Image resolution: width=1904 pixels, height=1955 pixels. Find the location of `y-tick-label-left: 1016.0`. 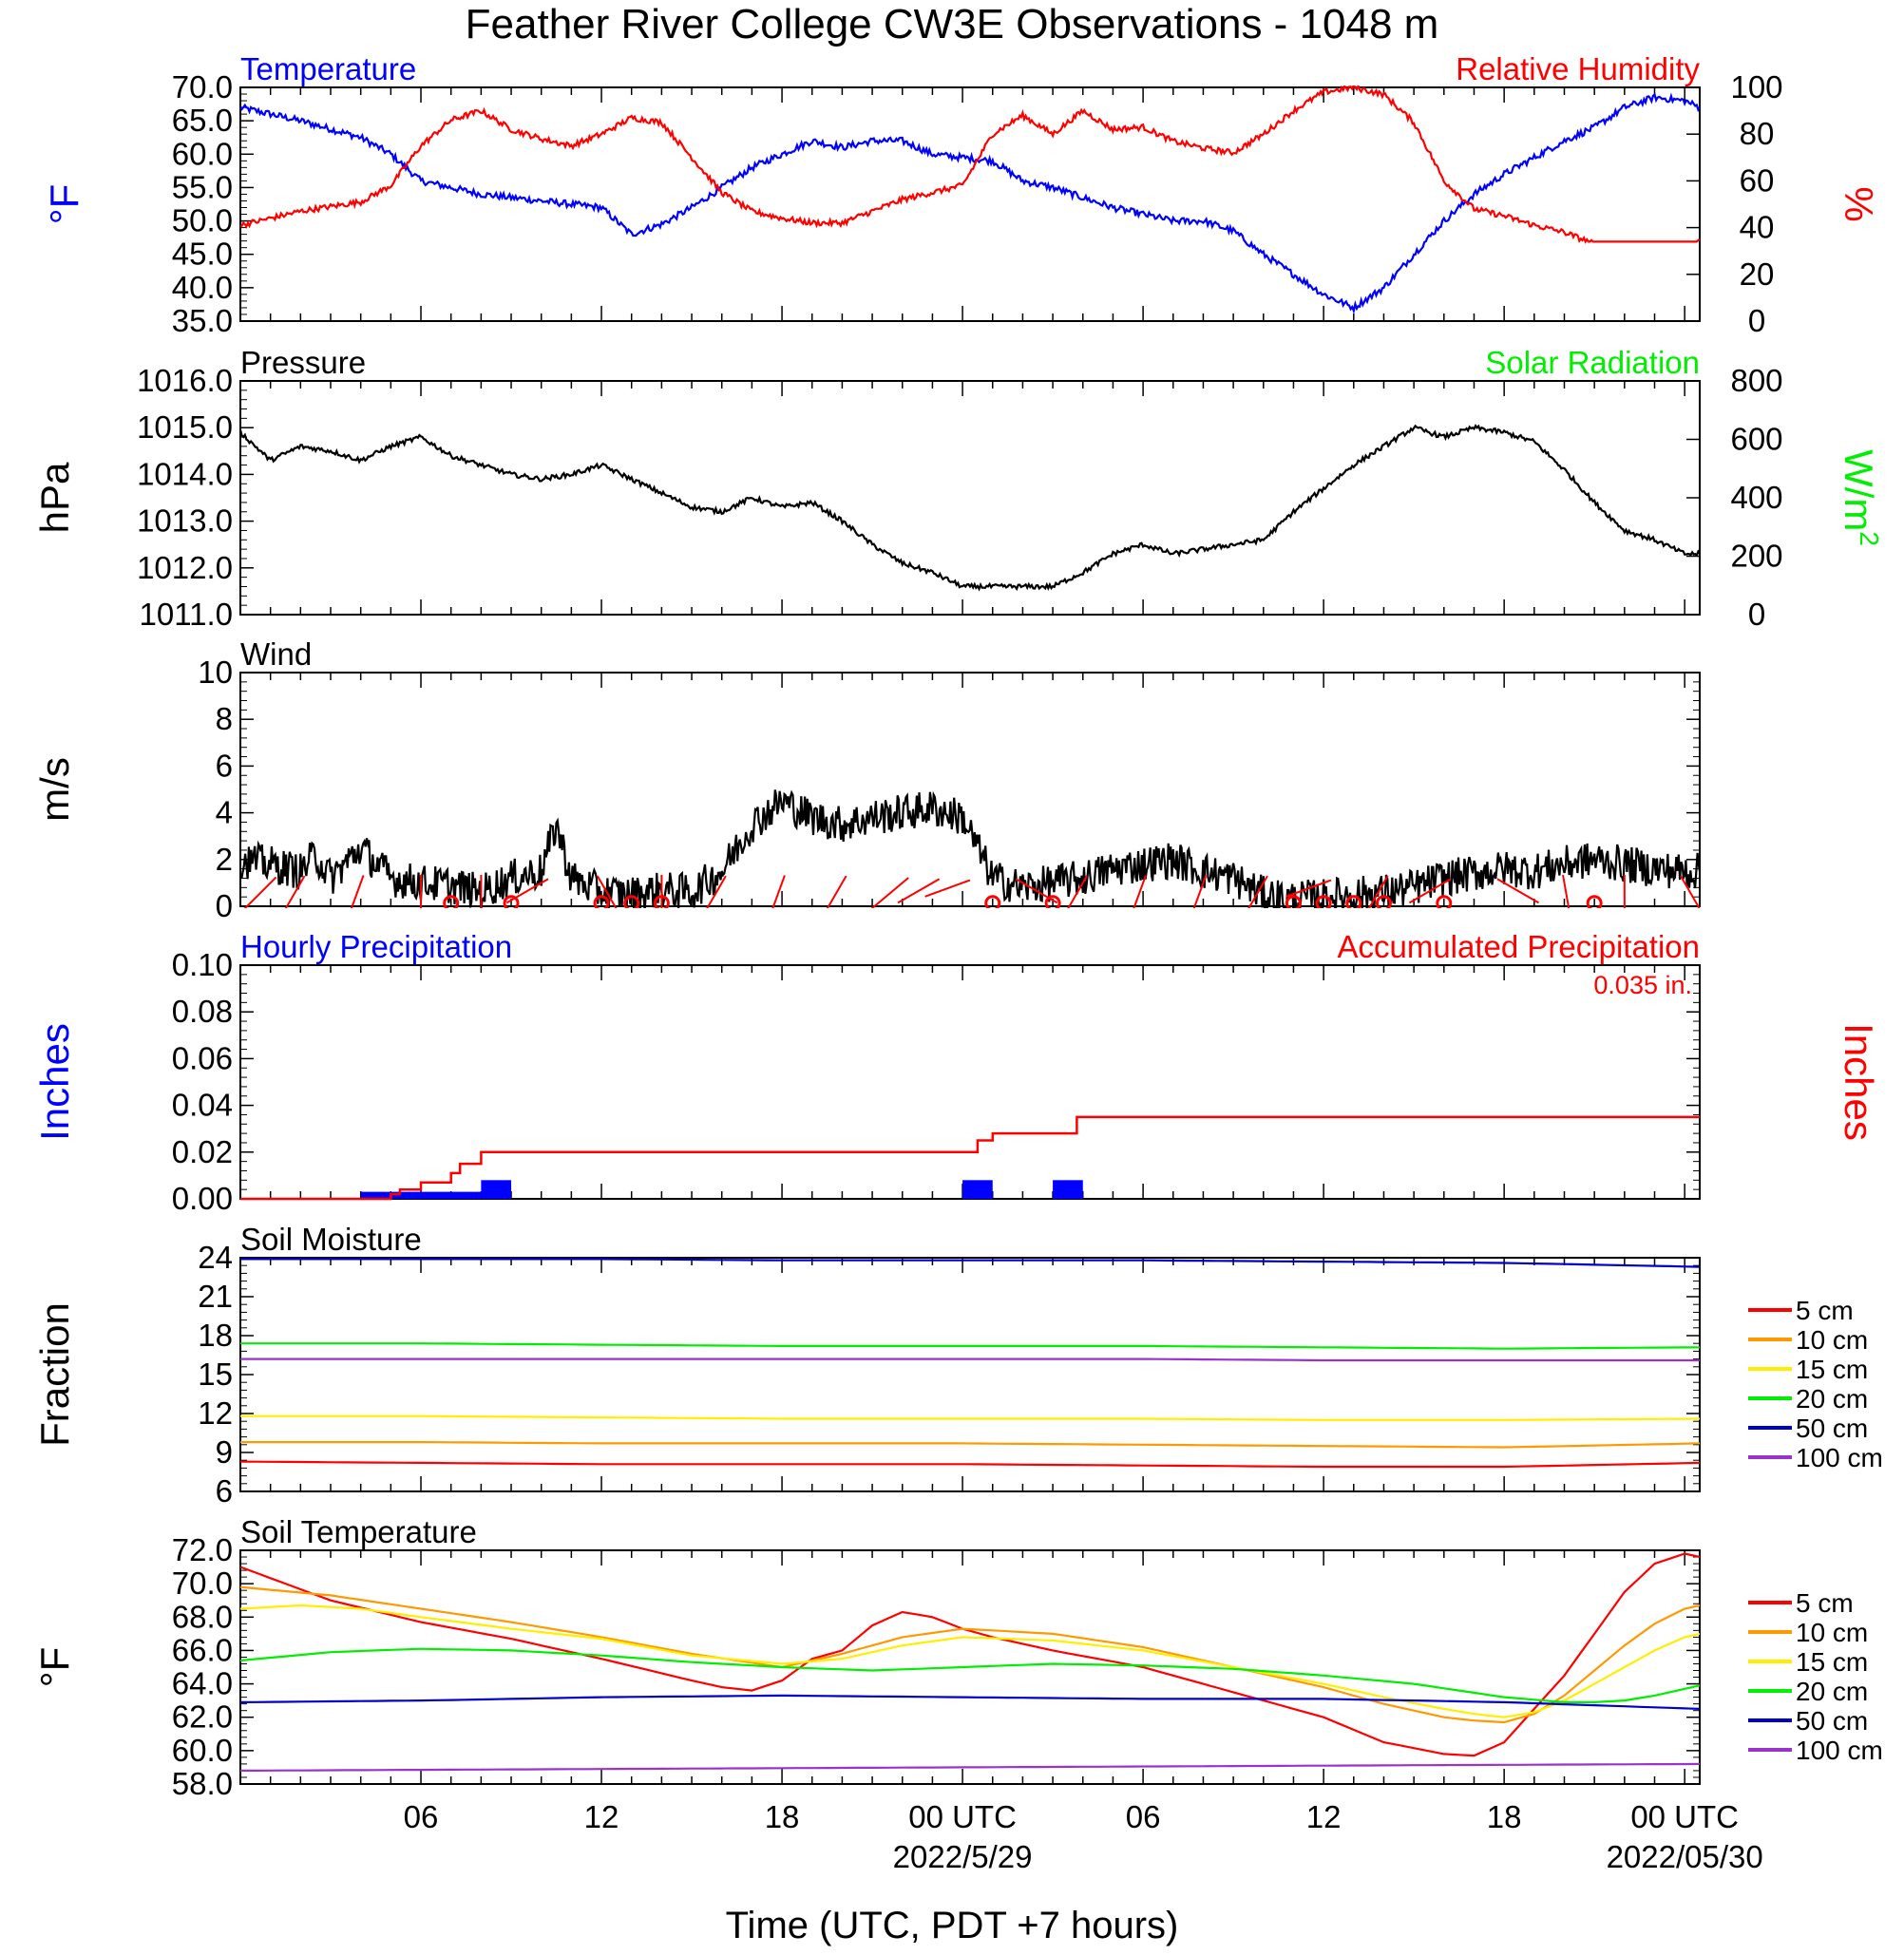

y-tick-label-left: 1016.0 is located at coordinates (185, 380).